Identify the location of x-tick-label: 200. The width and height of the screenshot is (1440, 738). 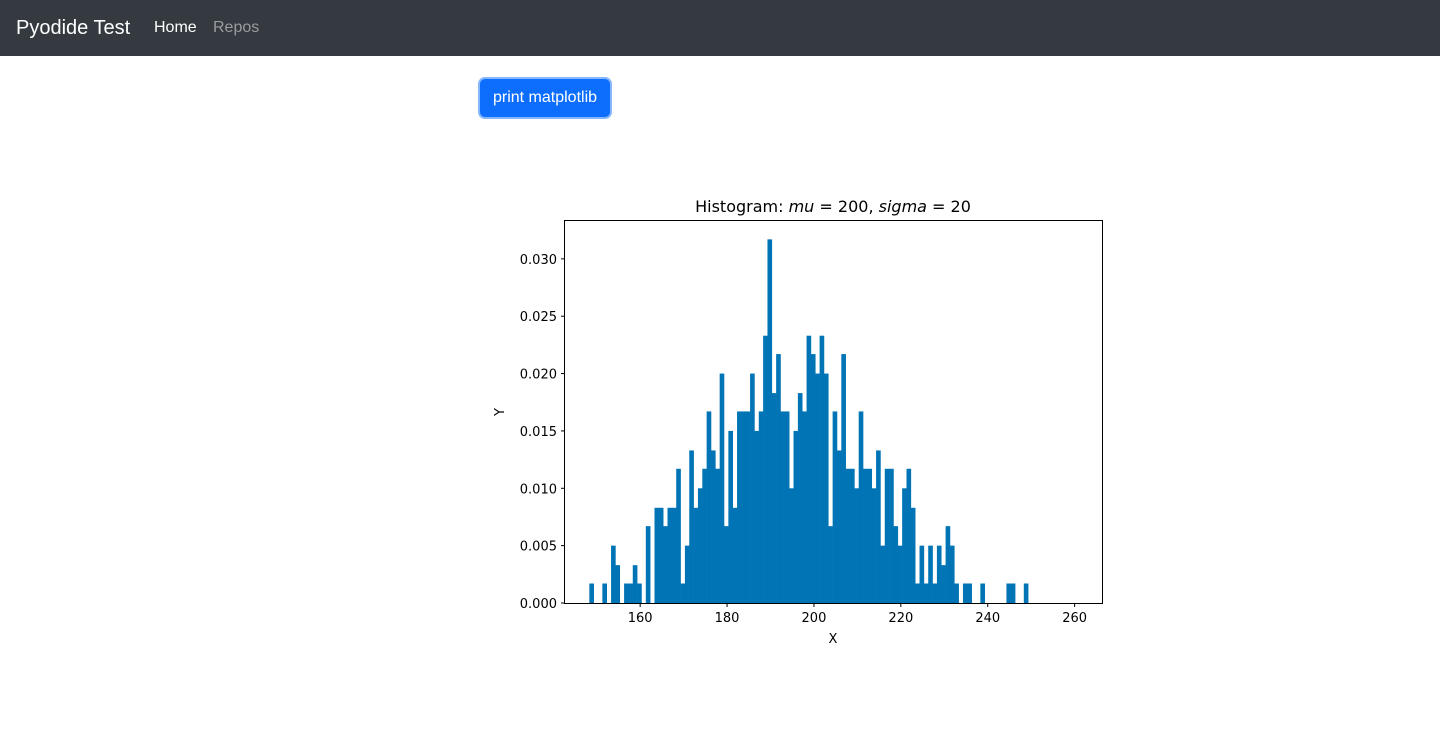
(814, 618).